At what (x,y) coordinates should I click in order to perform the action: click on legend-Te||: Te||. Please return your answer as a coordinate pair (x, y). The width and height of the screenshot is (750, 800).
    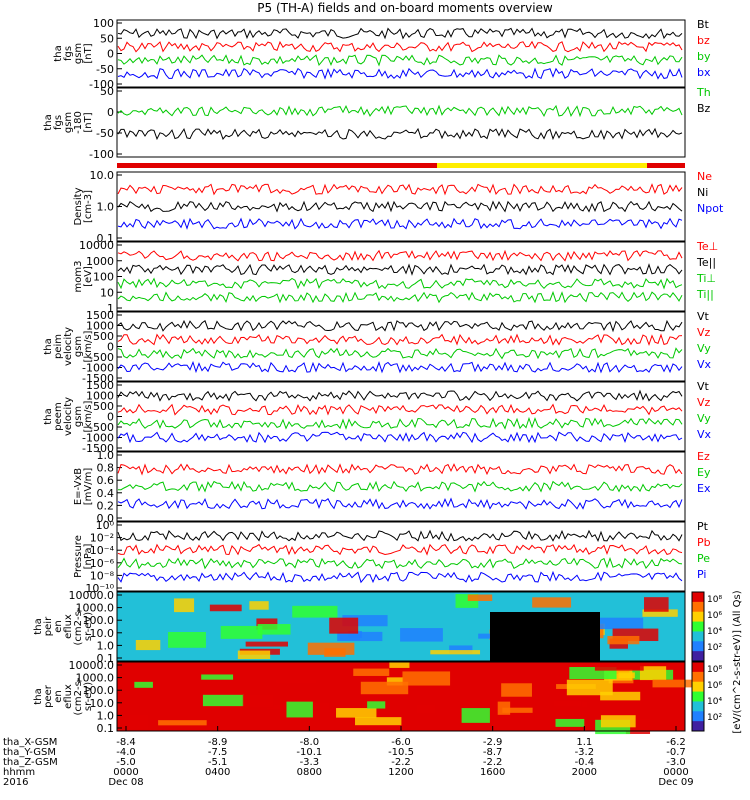
    Looking at the image, I should click on (706, 262).